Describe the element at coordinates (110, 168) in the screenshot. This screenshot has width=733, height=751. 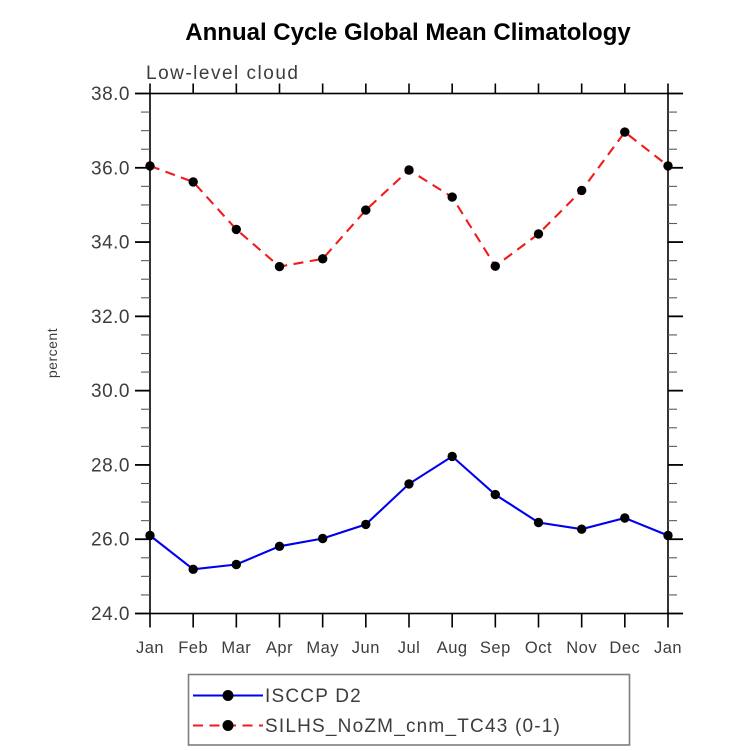
I see `y-tick-label: 36.0` at that location.